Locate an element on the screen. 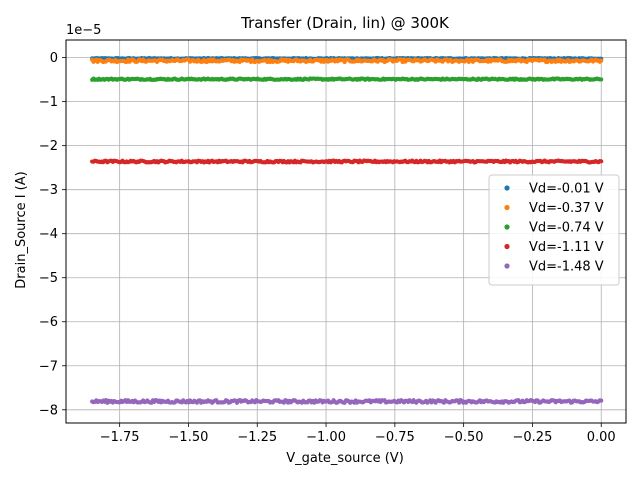  legend-entry-label: Vd=-0.01 V is located at coordinates (566, 189).